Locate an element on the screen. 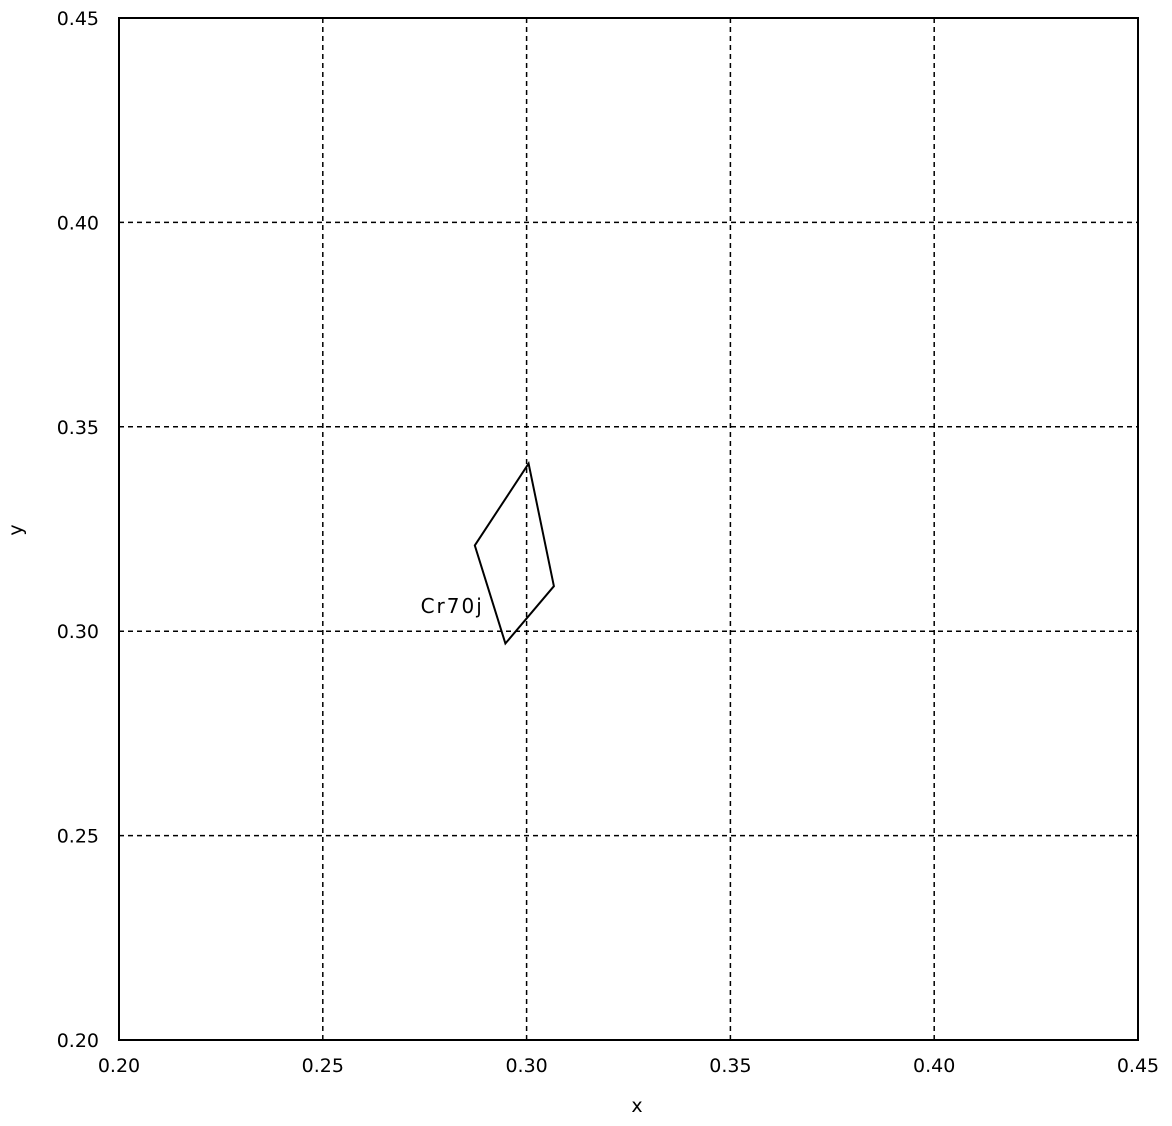 The width and height of the screenshot is (1172, 1126). x-tick-label: 0.45 is located at coordinates (1138, 1066).